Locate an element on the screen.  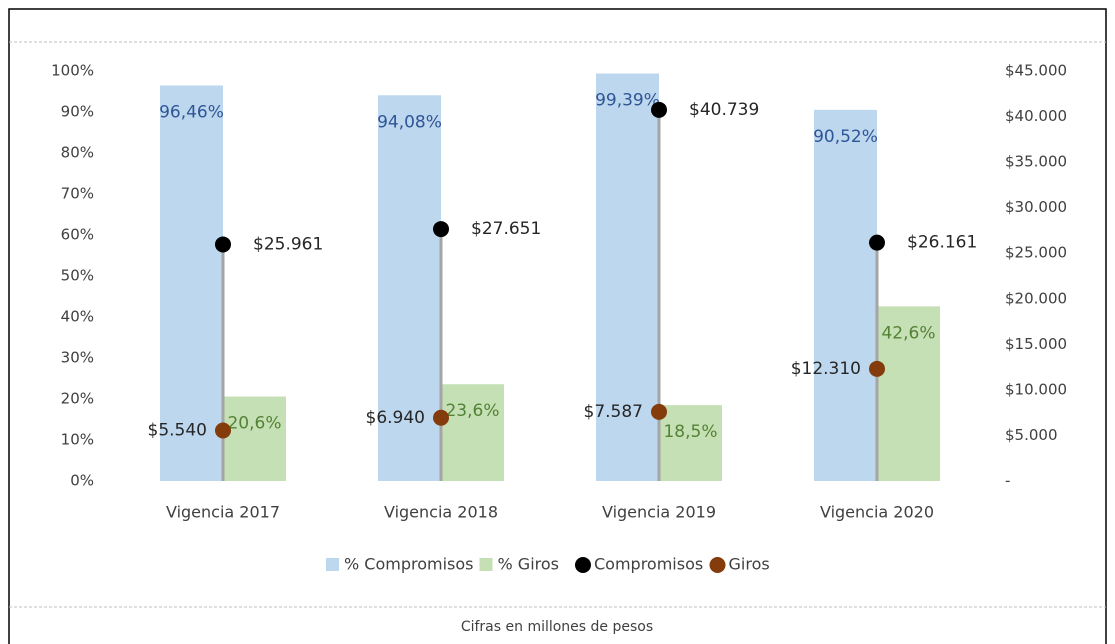
x-tick-label: Vigencia 2017 is located at coordinates (223, 512).